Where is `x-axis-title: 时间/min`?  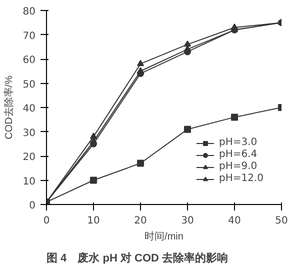 x-axis-title: 时间/min is located at coordinates (164, 236).